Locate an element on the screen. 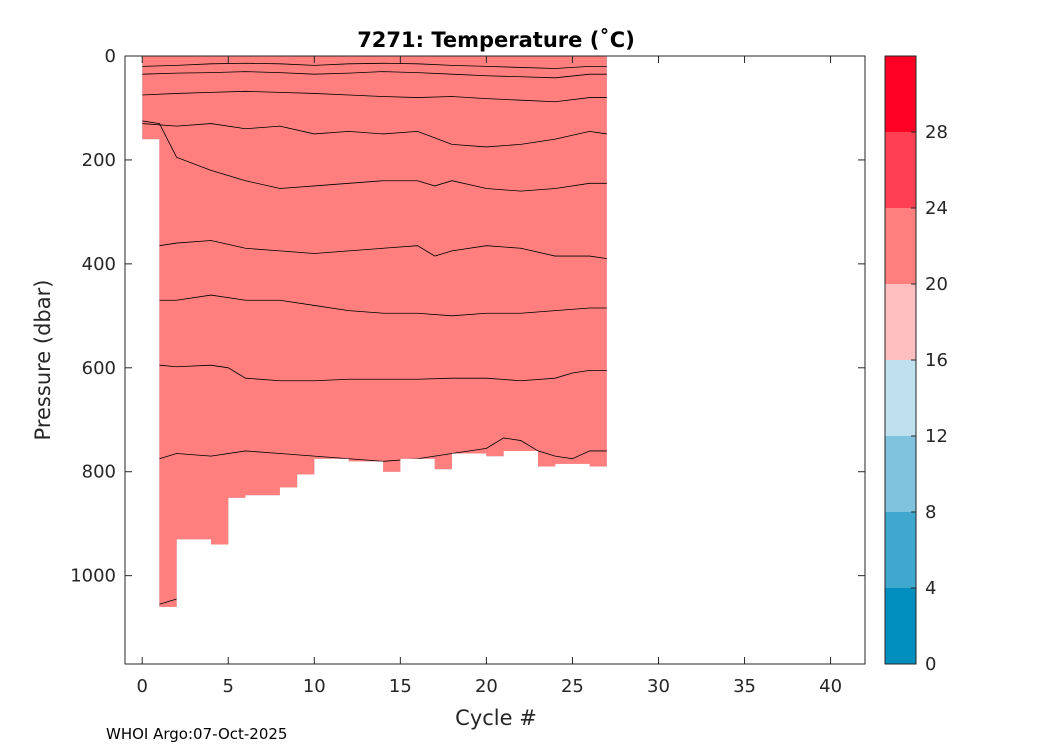 The image size is (1050, 750). colorbar-tick-label: 8 is located at coordinates (930, 512).